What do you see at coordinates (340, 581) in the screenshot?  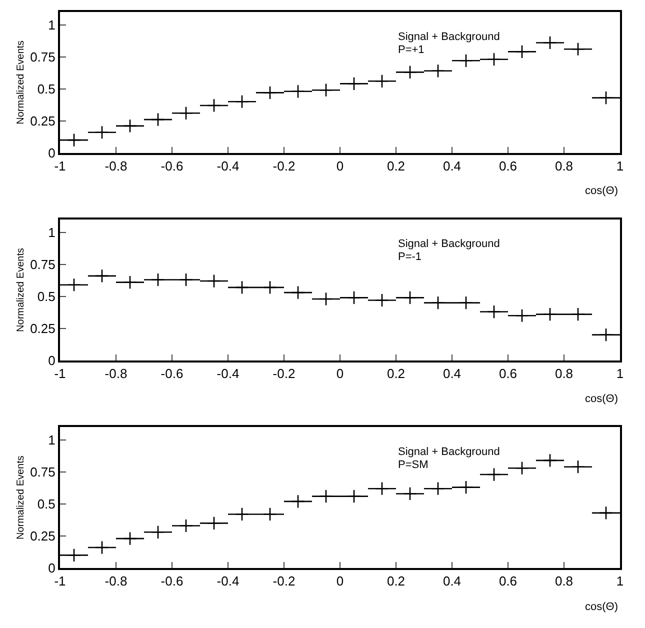 I see `x-tick-label: 0` at bounding box center [340, 581].